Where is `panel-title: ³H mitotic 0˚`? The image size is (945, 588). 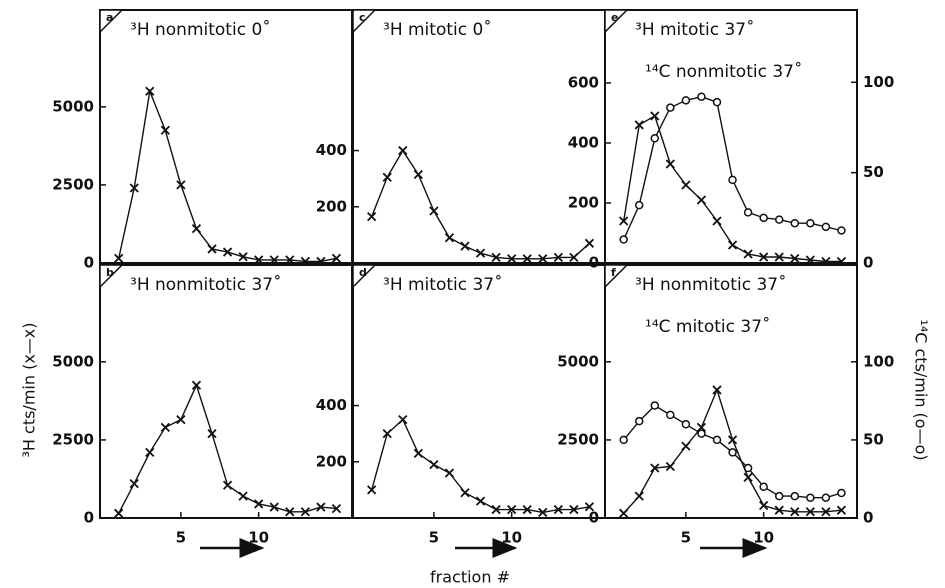
panel-title: ³H mitotic 0˚ is located at coordinates (437, 29).